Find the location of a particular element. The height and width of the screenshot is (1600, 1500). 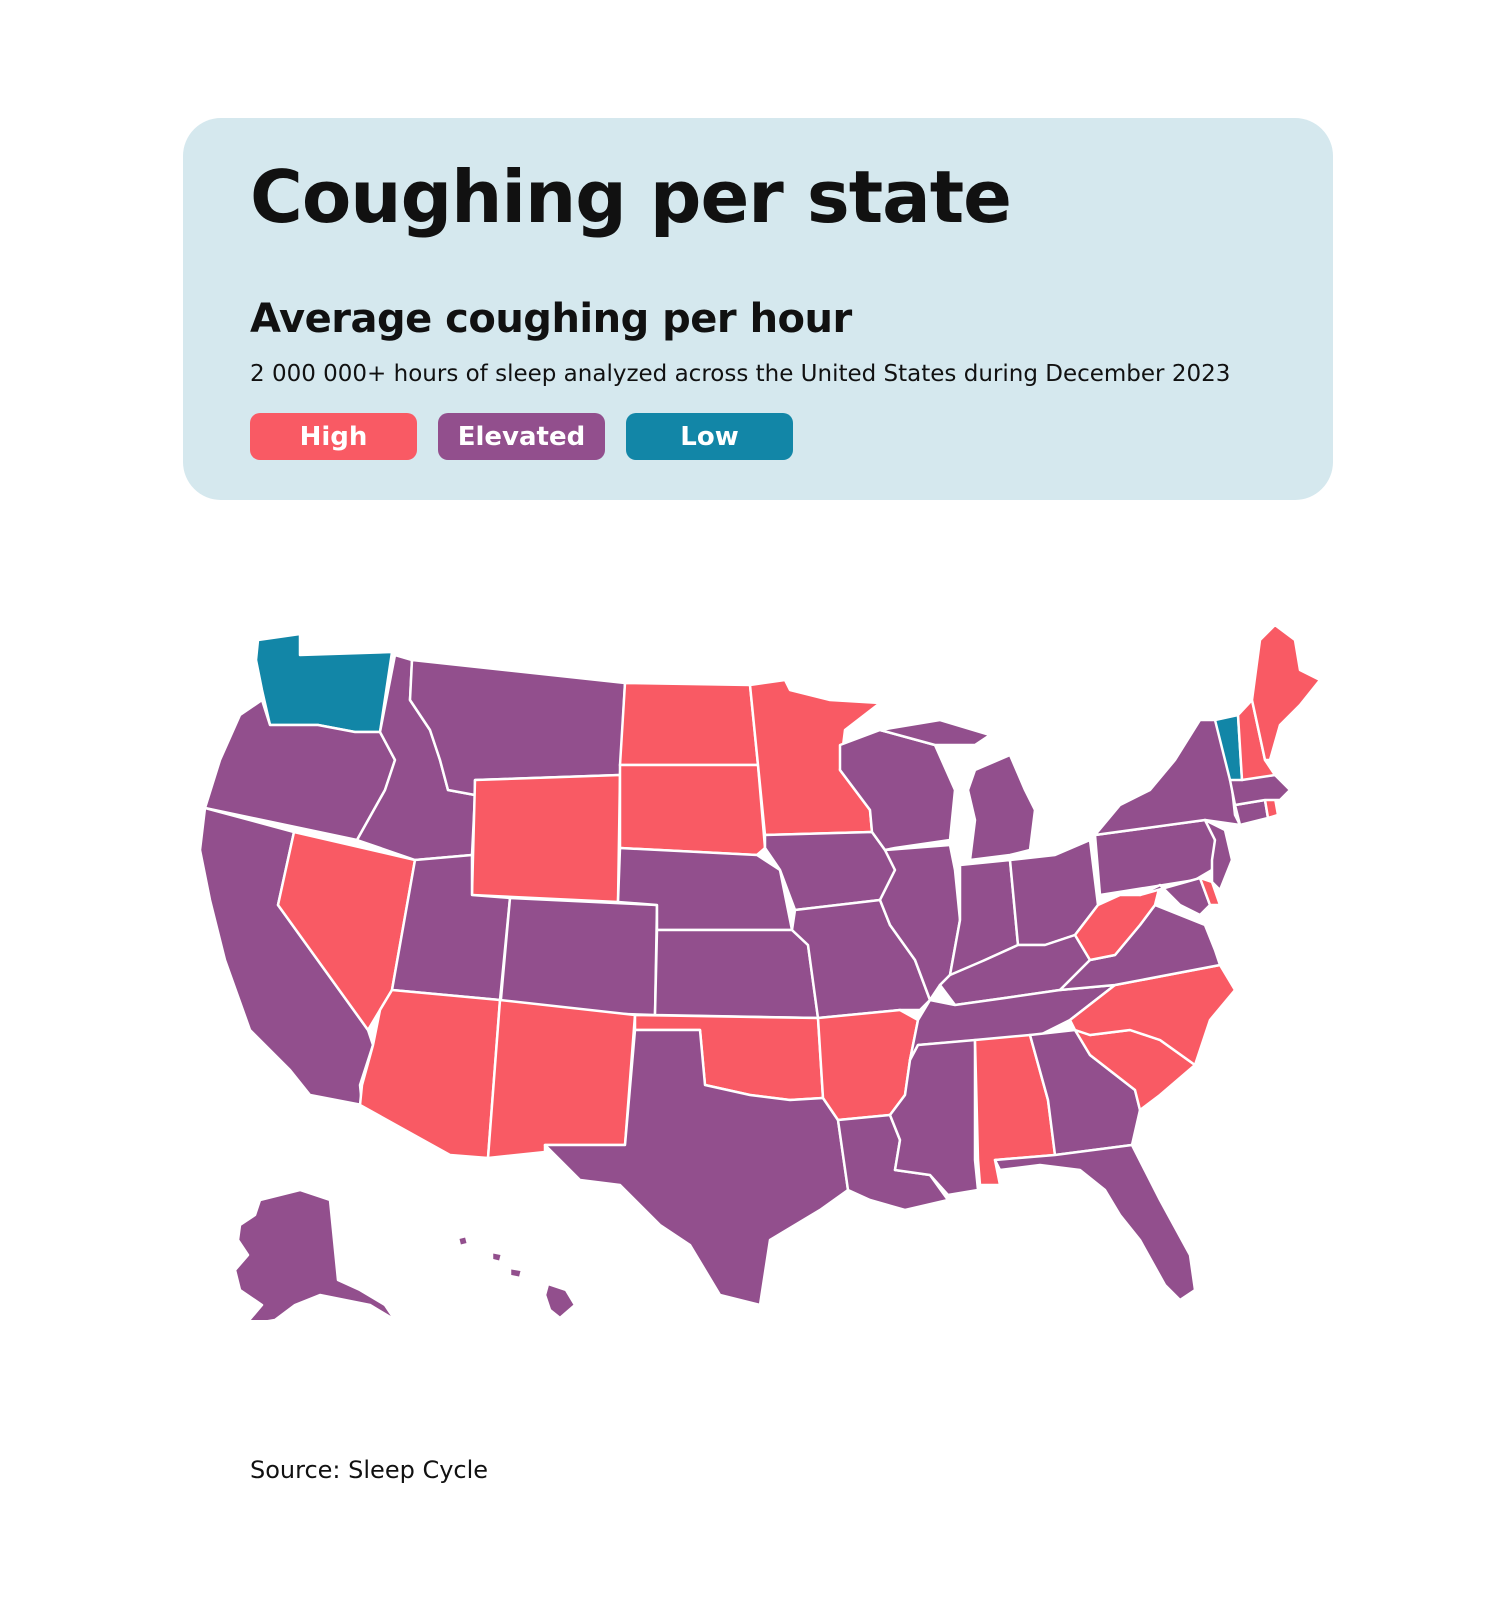

state-WY is located at coordinates (546, 838).